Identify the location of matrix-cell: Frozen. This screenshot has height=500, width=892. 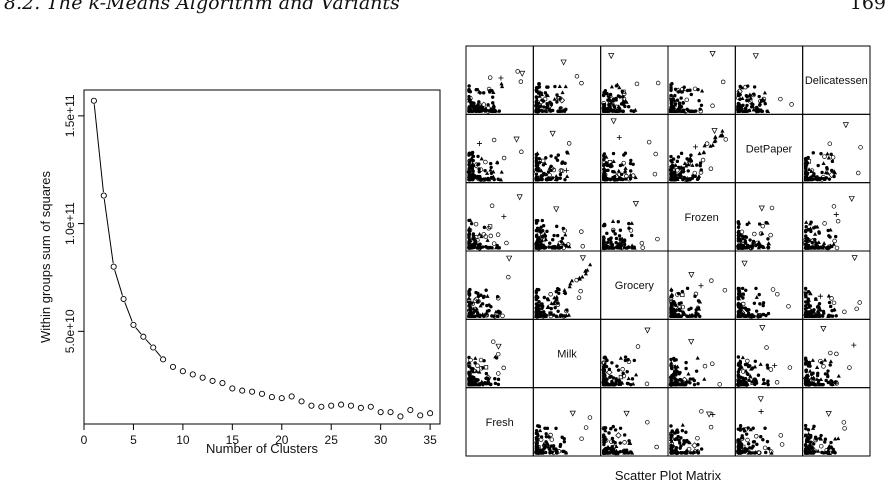
(701, 217).